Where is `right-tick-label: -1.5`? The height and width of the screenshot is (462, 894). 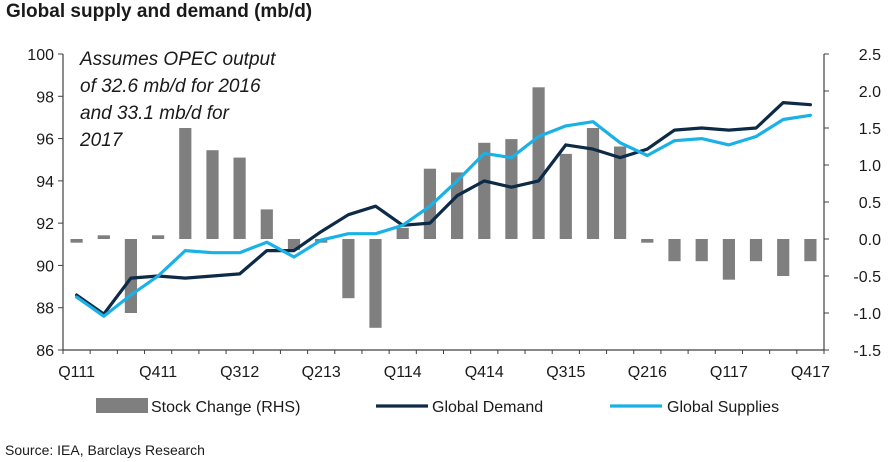
right-tick-label: -1.5 is located at coordinates (867, 351).